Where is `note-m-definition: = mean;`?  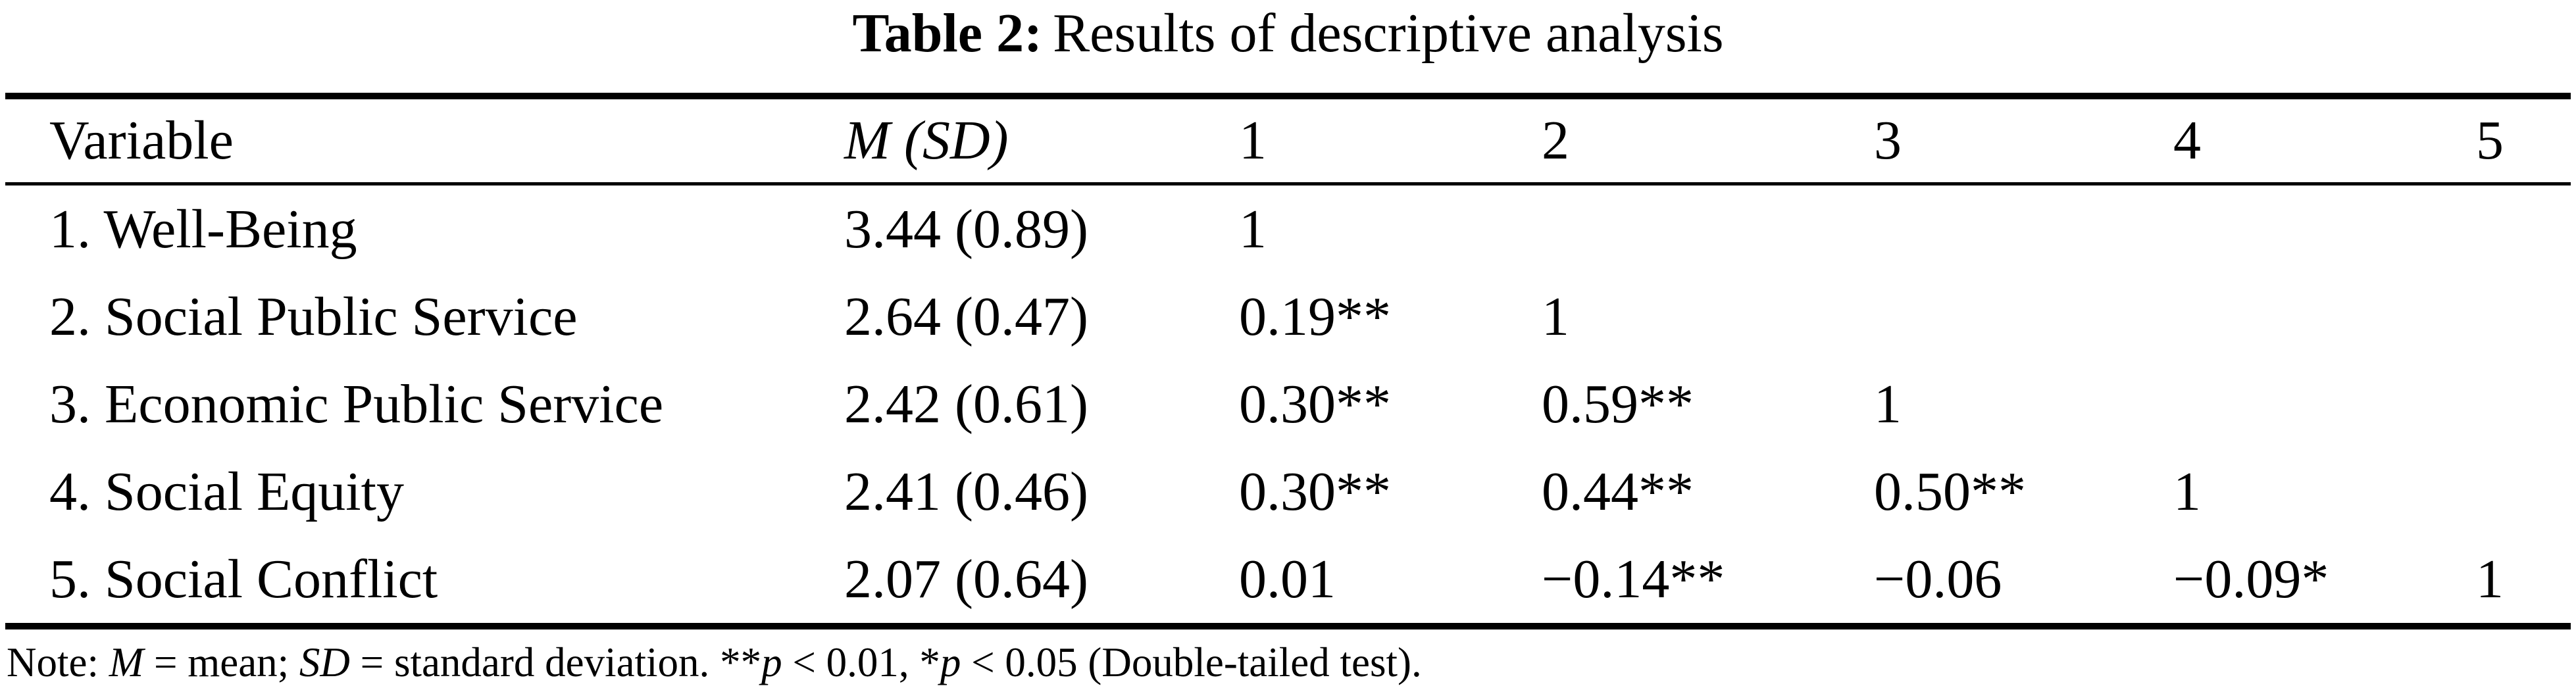
note-m-definition: = mean; is located at coordinates (221, 662).